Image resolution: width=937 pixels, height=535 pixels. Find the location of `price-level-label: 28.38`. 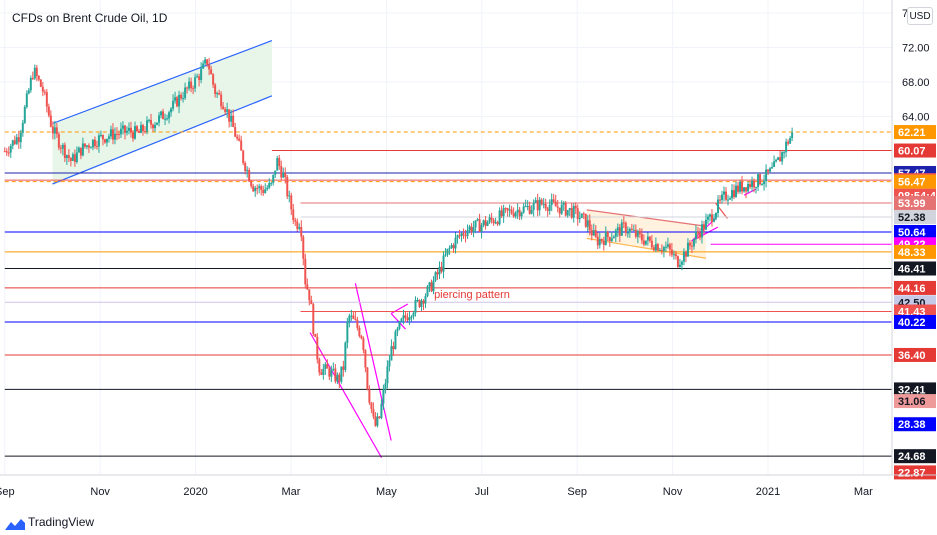

price-level-label: 28.38 is located at coordinates (912, 425).